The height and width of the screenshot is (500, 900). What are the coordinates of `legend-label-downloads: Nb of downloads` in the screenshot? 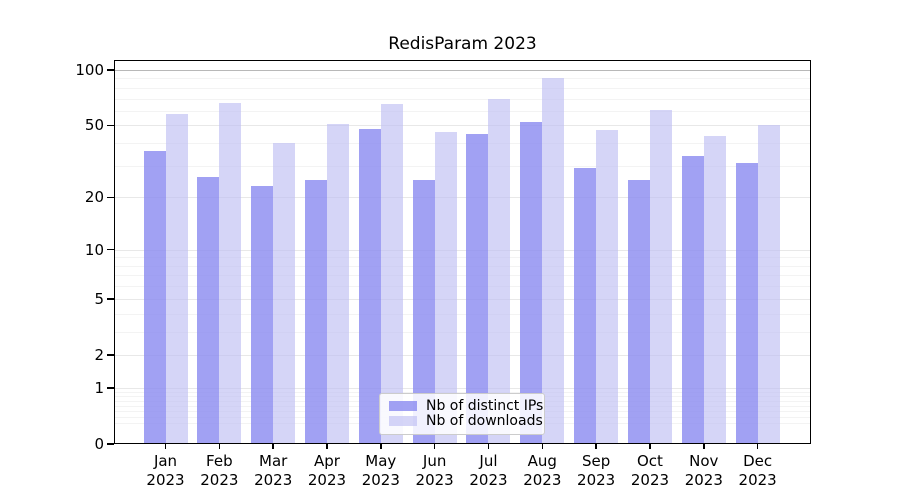 It's located at (484, 420).